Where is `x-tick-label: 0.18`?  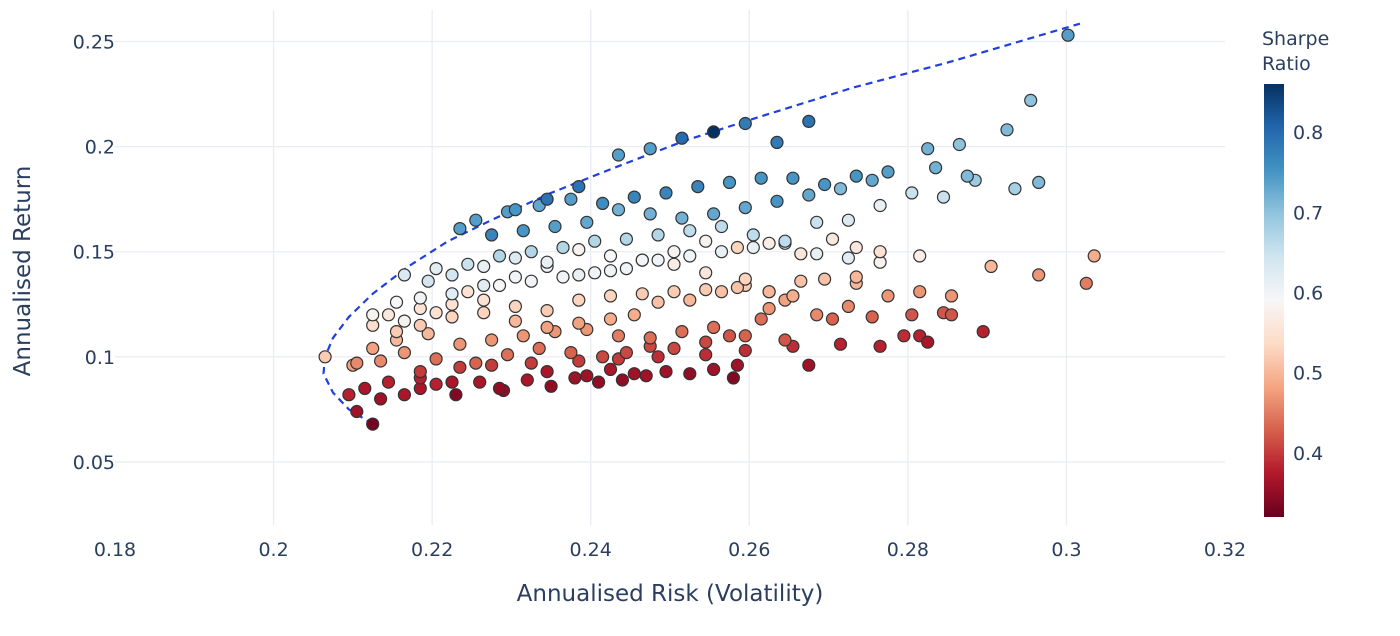 x-tick-label: 0.18 is located at coordinates (115, 550).